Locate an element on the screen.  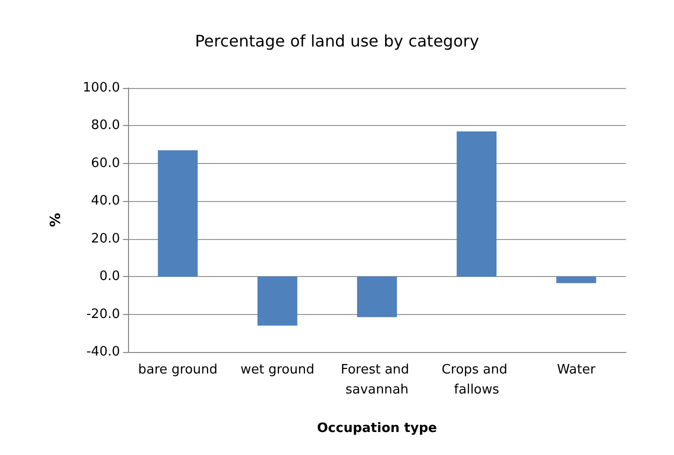
y-tick-label: 20.0 is located at coordinates (105, 238).